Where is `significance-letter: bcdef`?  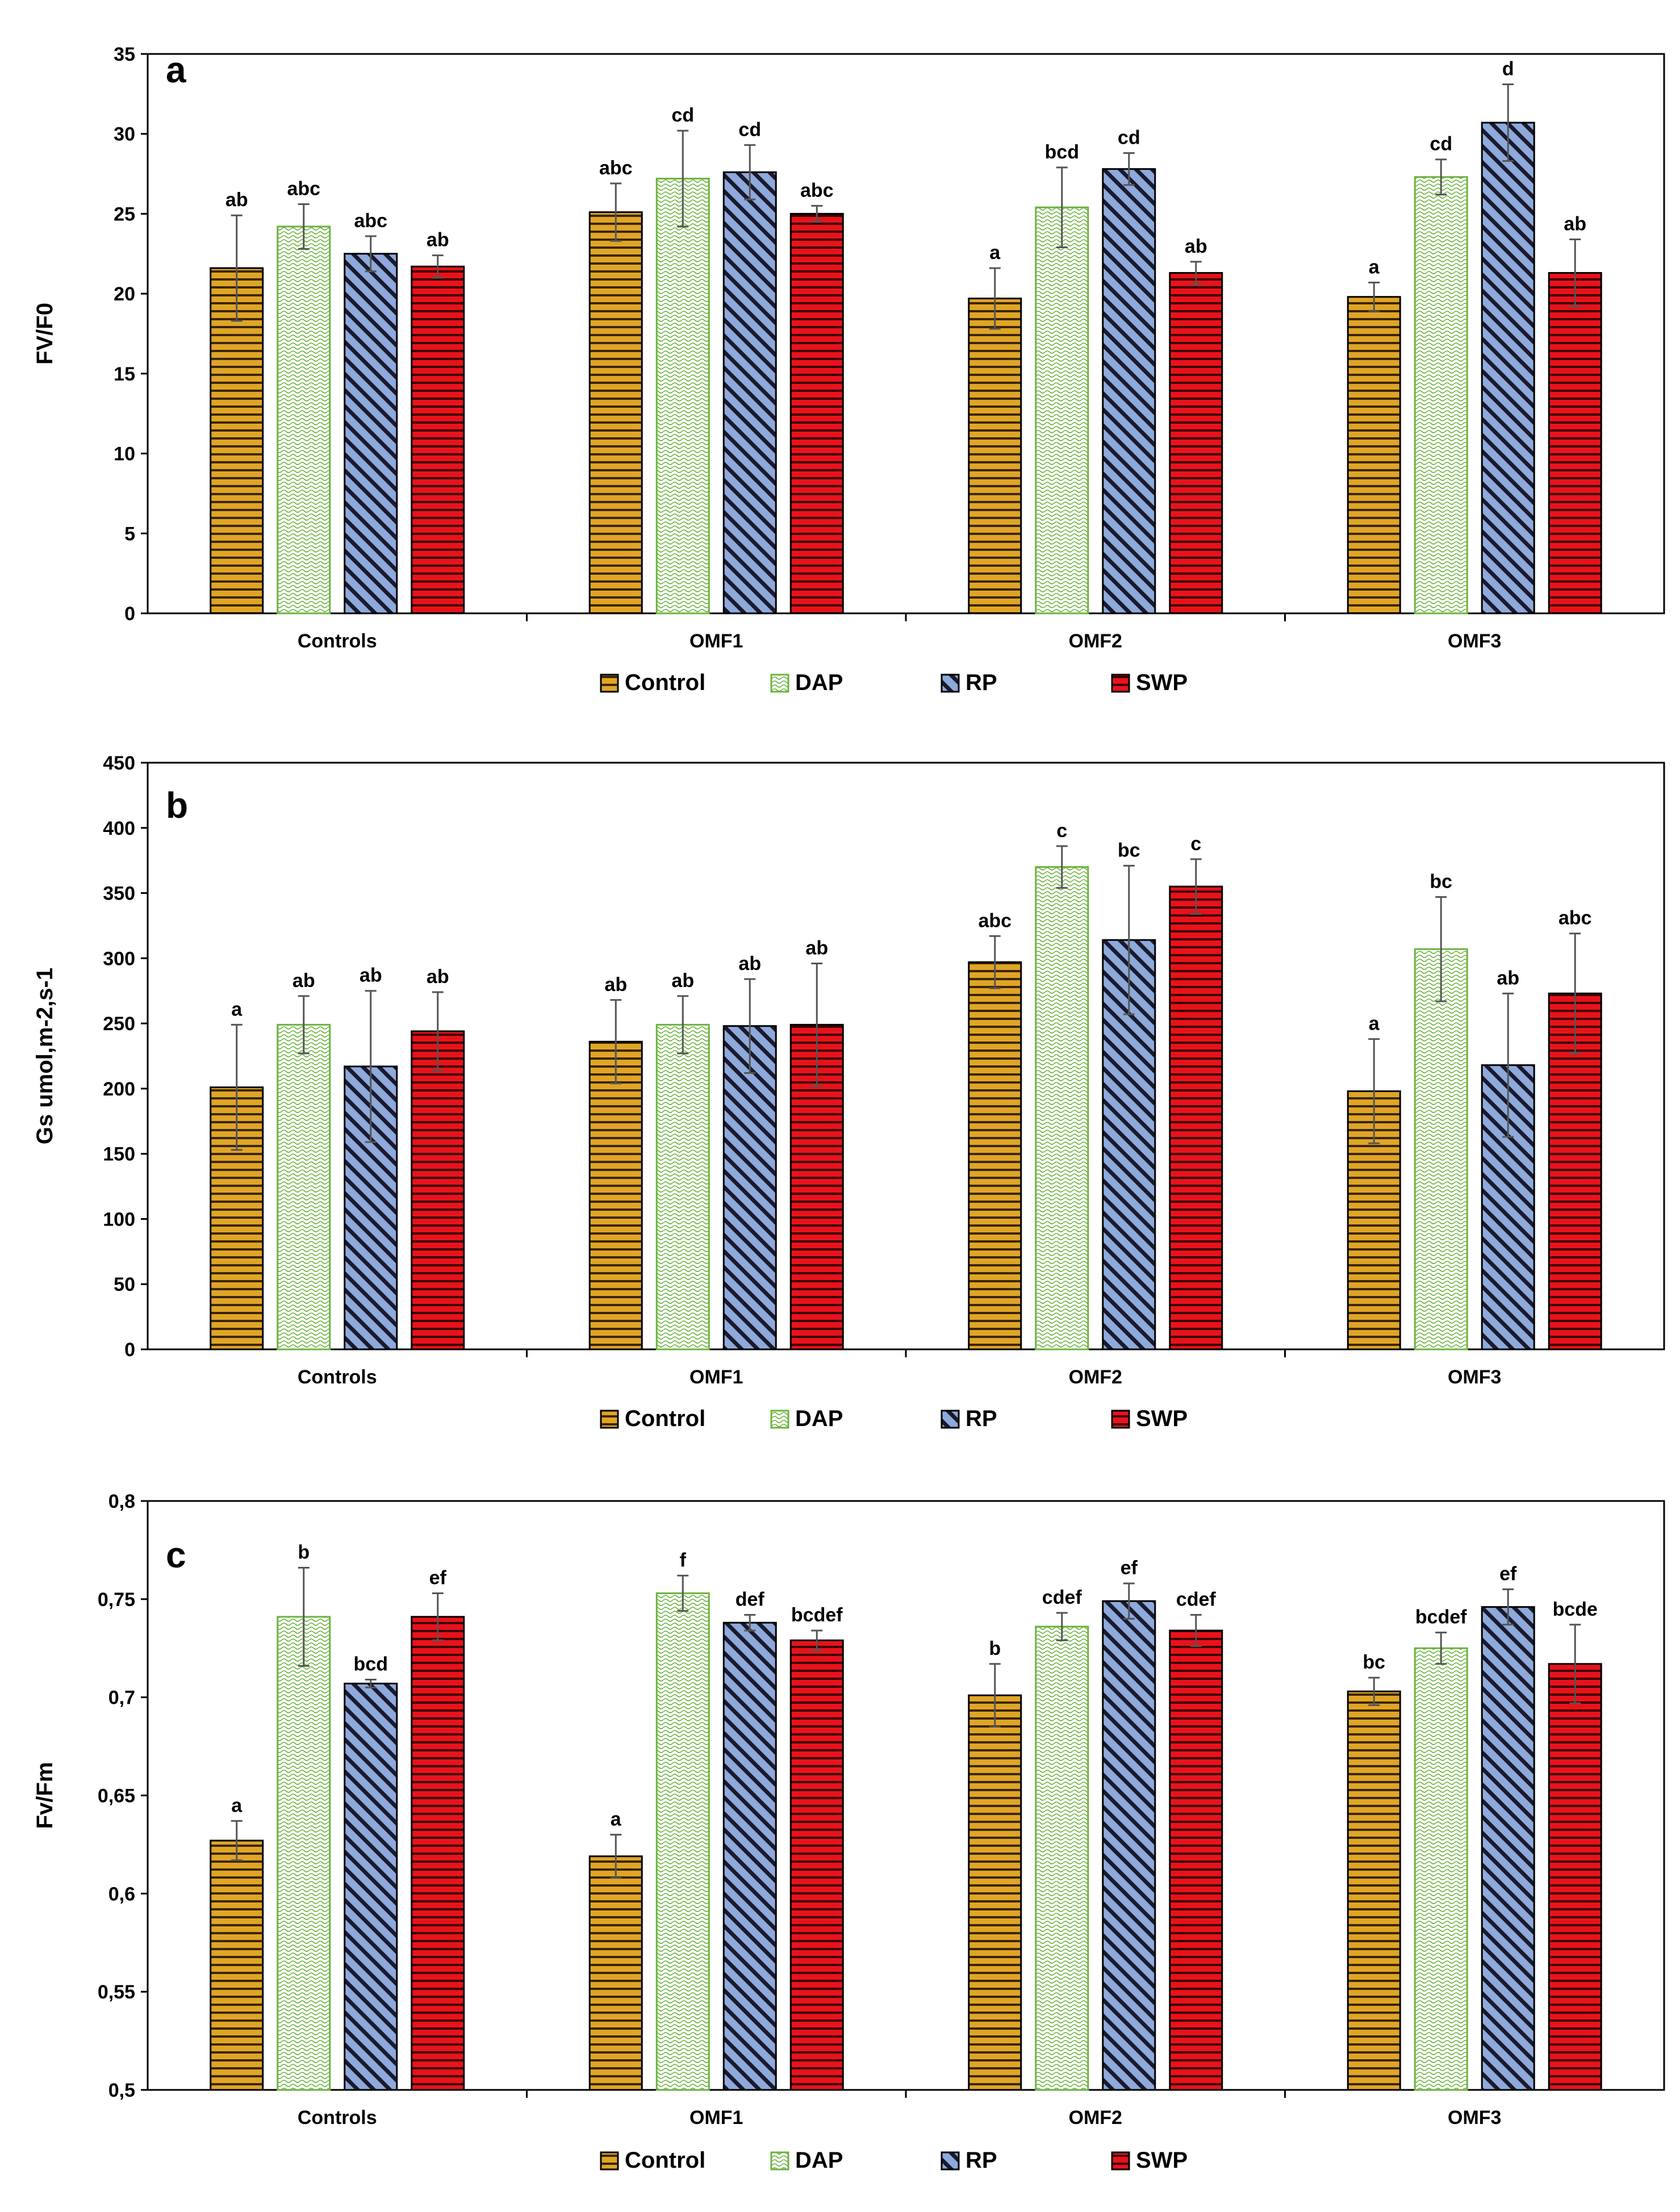
significance-letter: bcdef is located at coordinates (1441, 1617).